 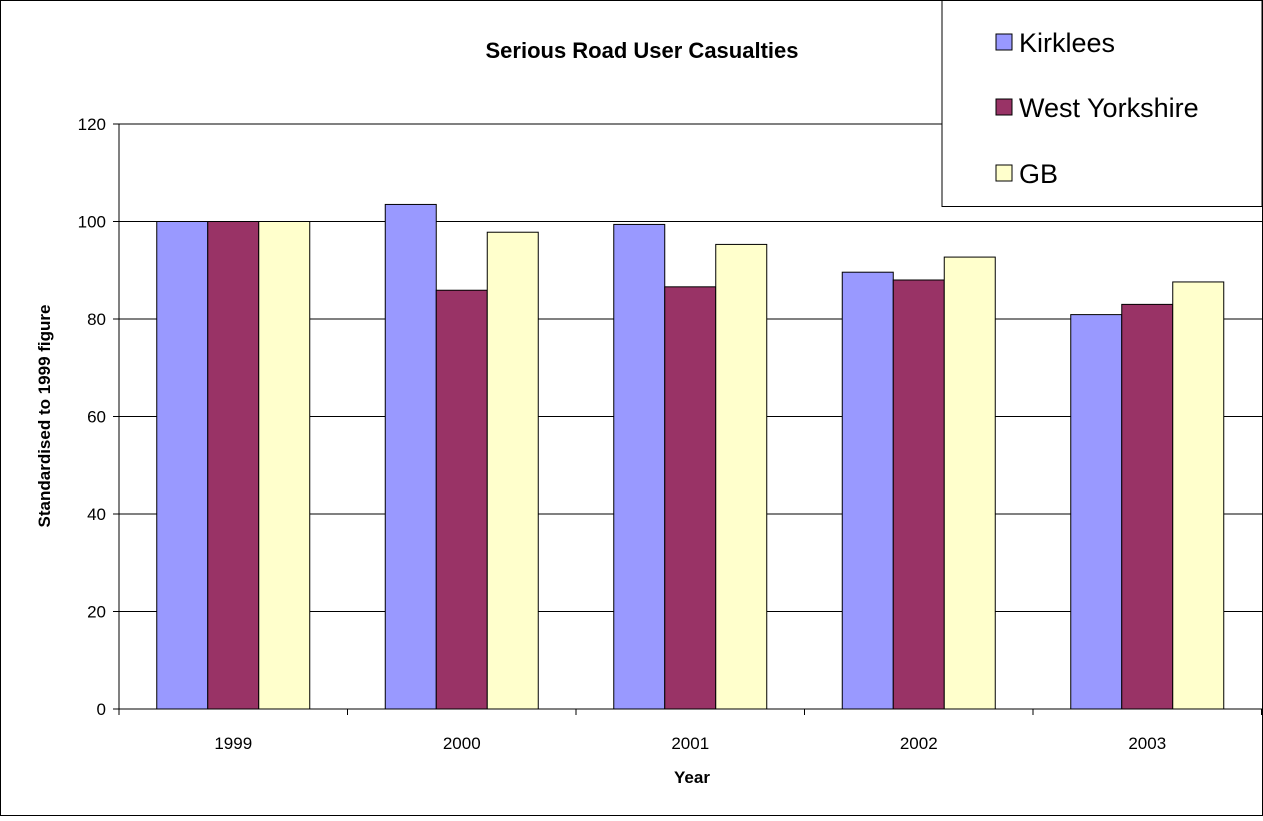 What do you see at coordinates (233, 743) in the screenshot?
I see `x-tick-label-1999: 1999` at bounding box center [233, 743].